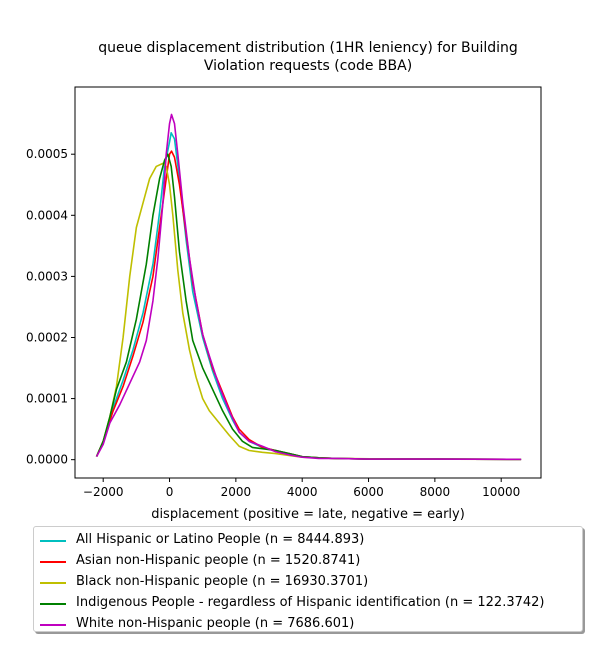 This screenshot has width=600, height=650. What do you see at coordinates (103, 492) in the screenshot?
I see `x-tick-label-0: −2000` at bounding box center [103, 492].